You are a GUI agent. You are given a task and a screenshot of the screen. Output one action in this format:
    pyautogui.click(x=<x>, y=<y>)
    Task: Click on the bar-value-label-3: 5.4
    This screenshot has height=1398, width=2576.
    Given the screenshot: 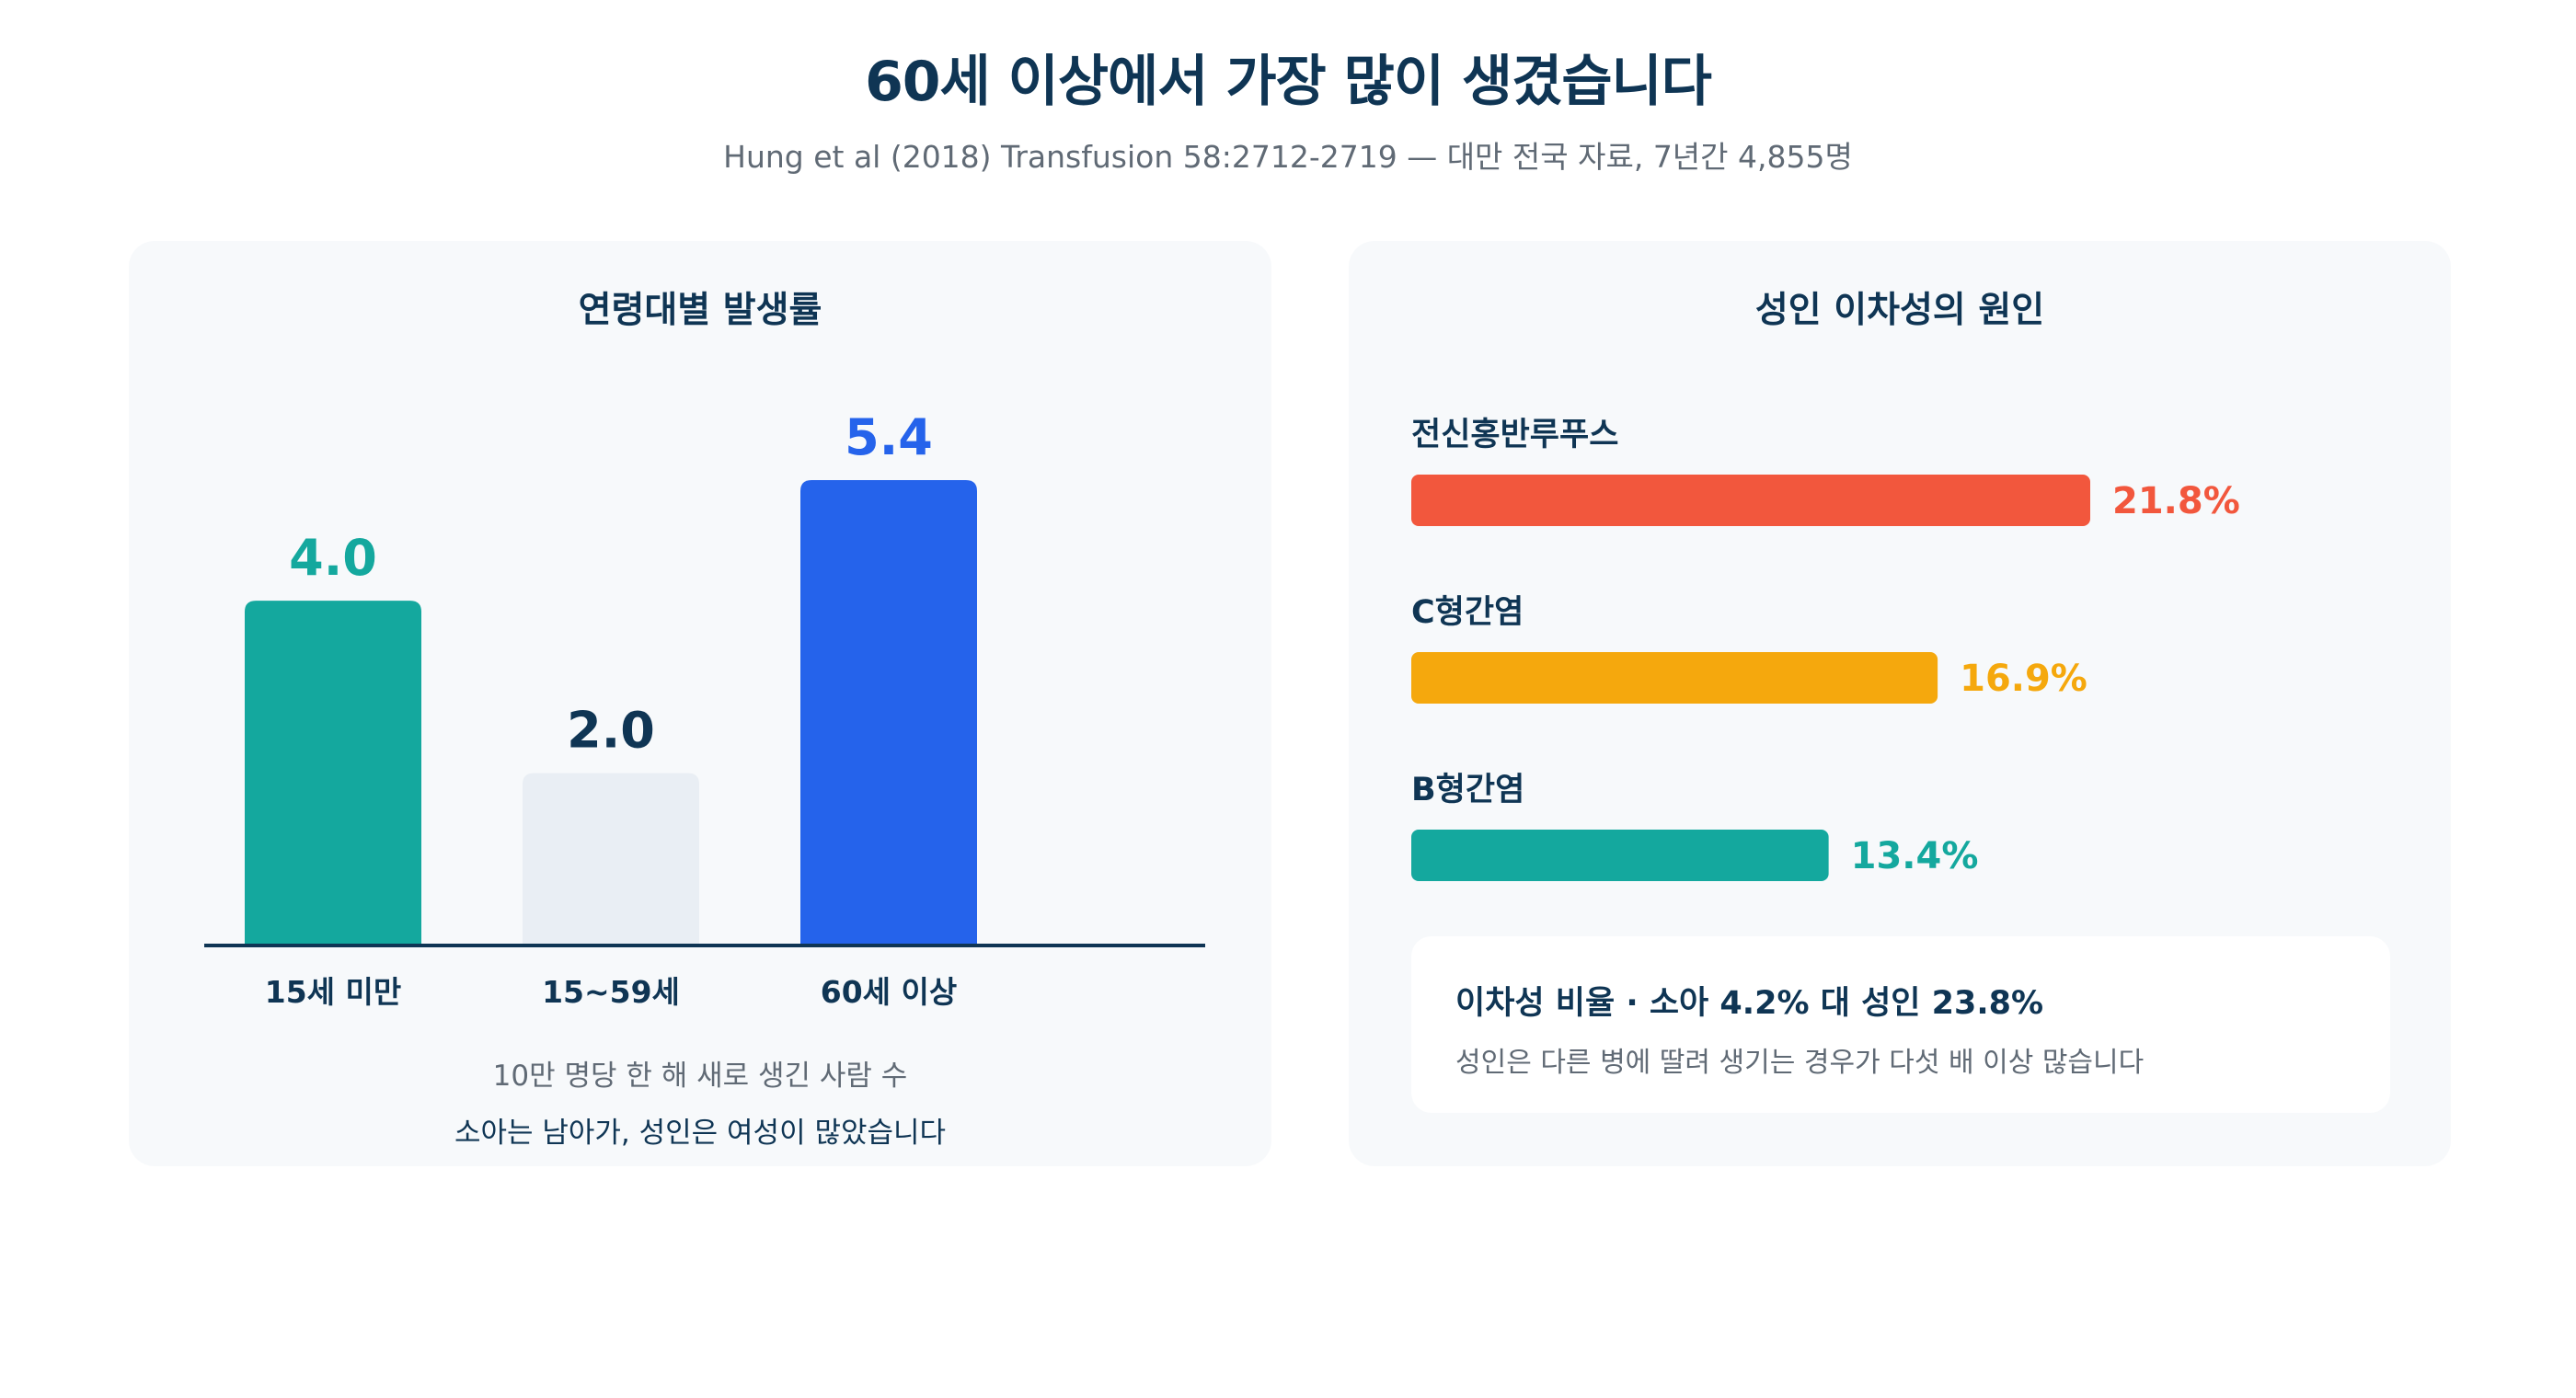 What is the action you would take?
    pyautogui.click(x=889, y=437)
    